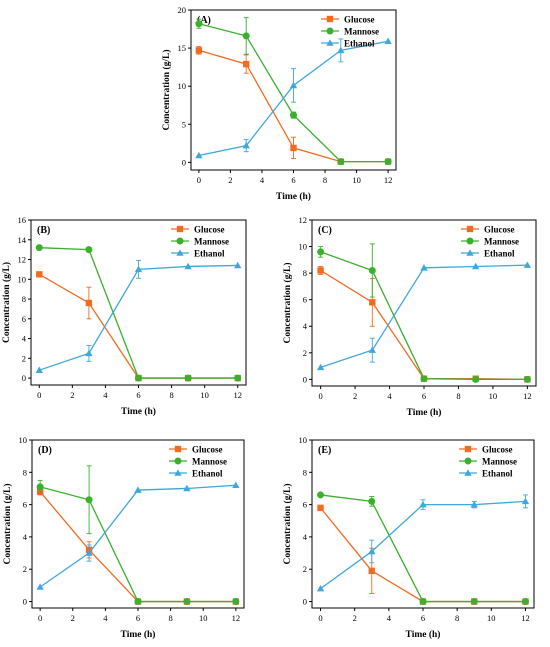 Image resolution: width=550 pixels, height=647 pixels. I want to click on x-tick-label: 0, so click(199, 180).